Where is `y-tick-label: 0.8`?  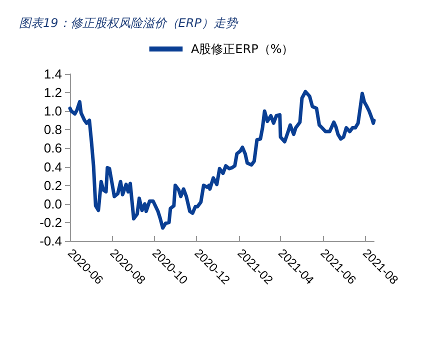 y-tick-label: 0.8 is located at coordinates (53, 130).